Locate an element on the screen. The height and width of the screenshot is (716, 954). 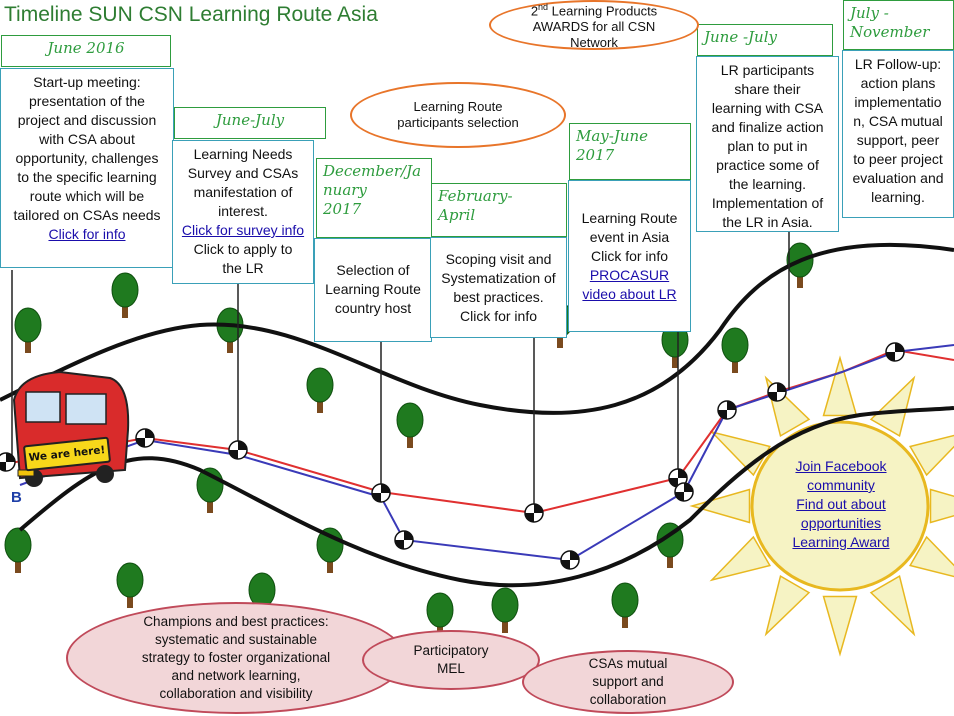
milestone-7-header: July - November is located at coordinates (898, 25).